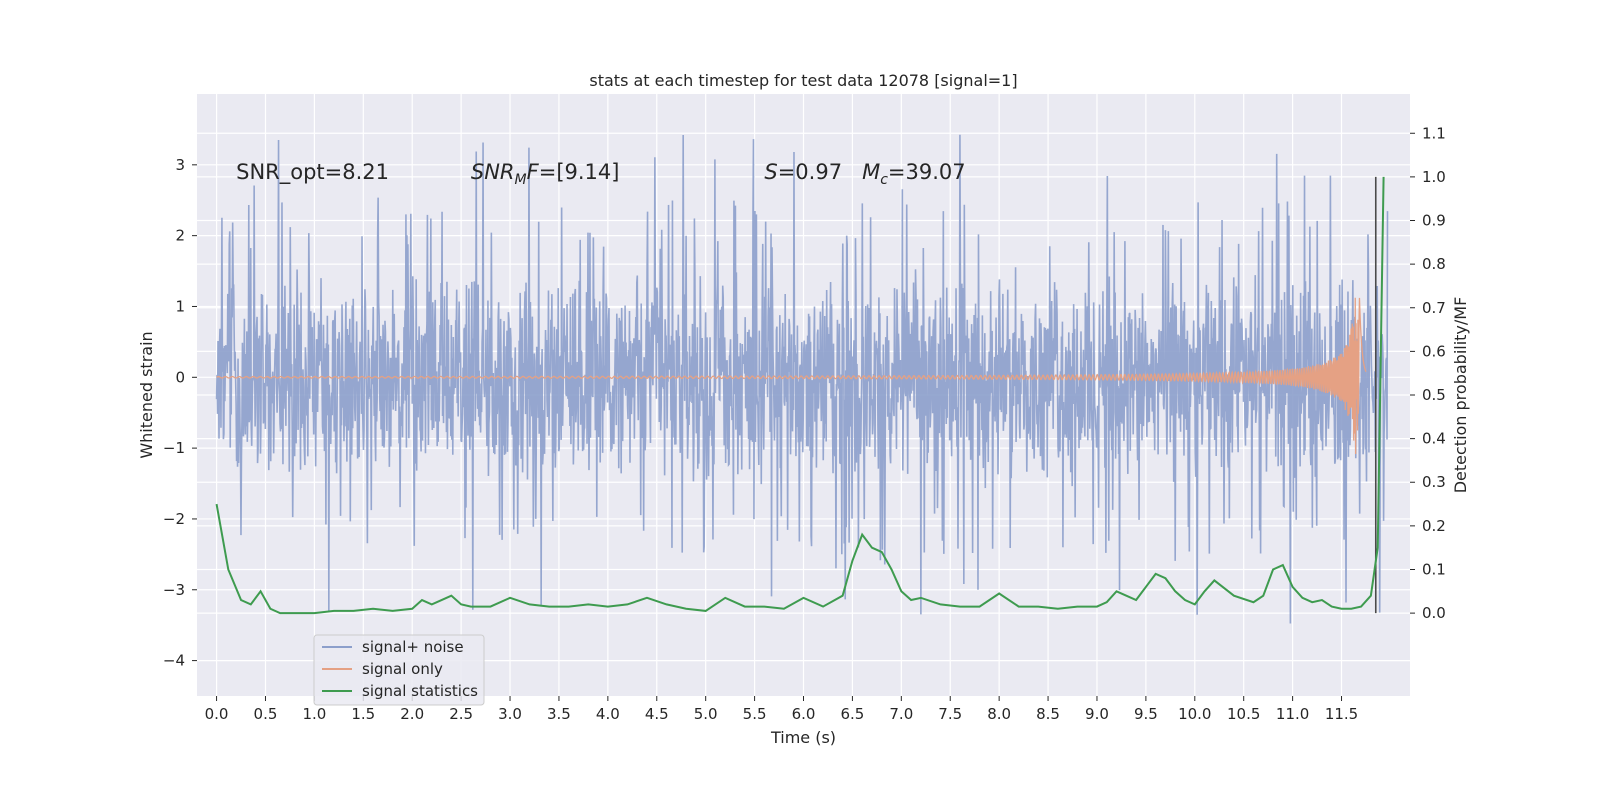 The width and height of the screenshot is (1600, 800). I want to click on annotation-s-symbol: S, so click(770, 172).